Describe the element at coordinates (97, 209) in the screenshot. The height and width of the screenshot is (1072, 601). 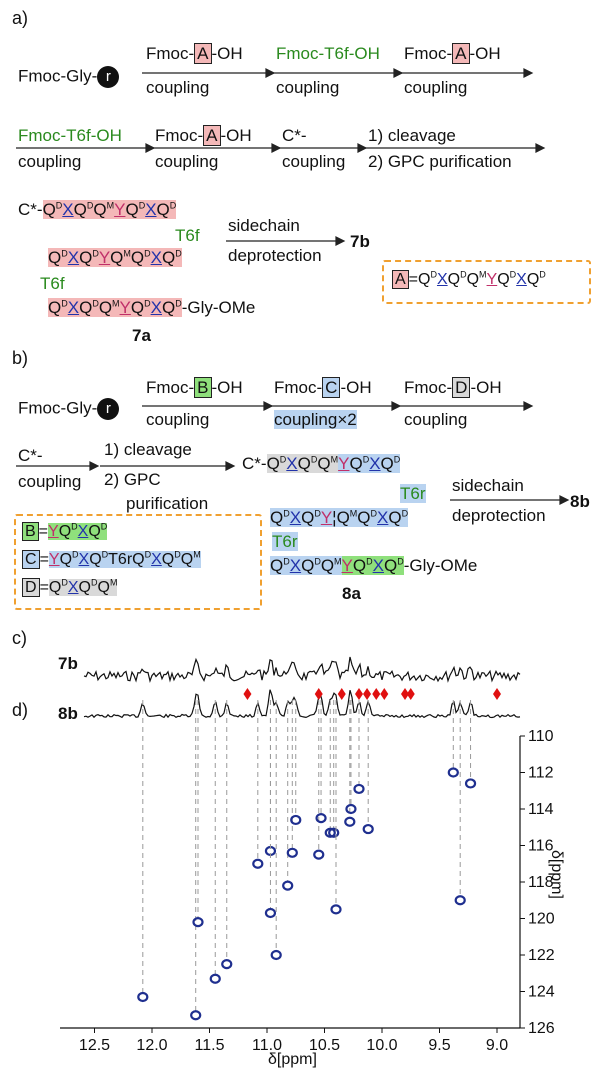
I see `chain-a1: C*-QDXQDQMYQDXQD` at that location.